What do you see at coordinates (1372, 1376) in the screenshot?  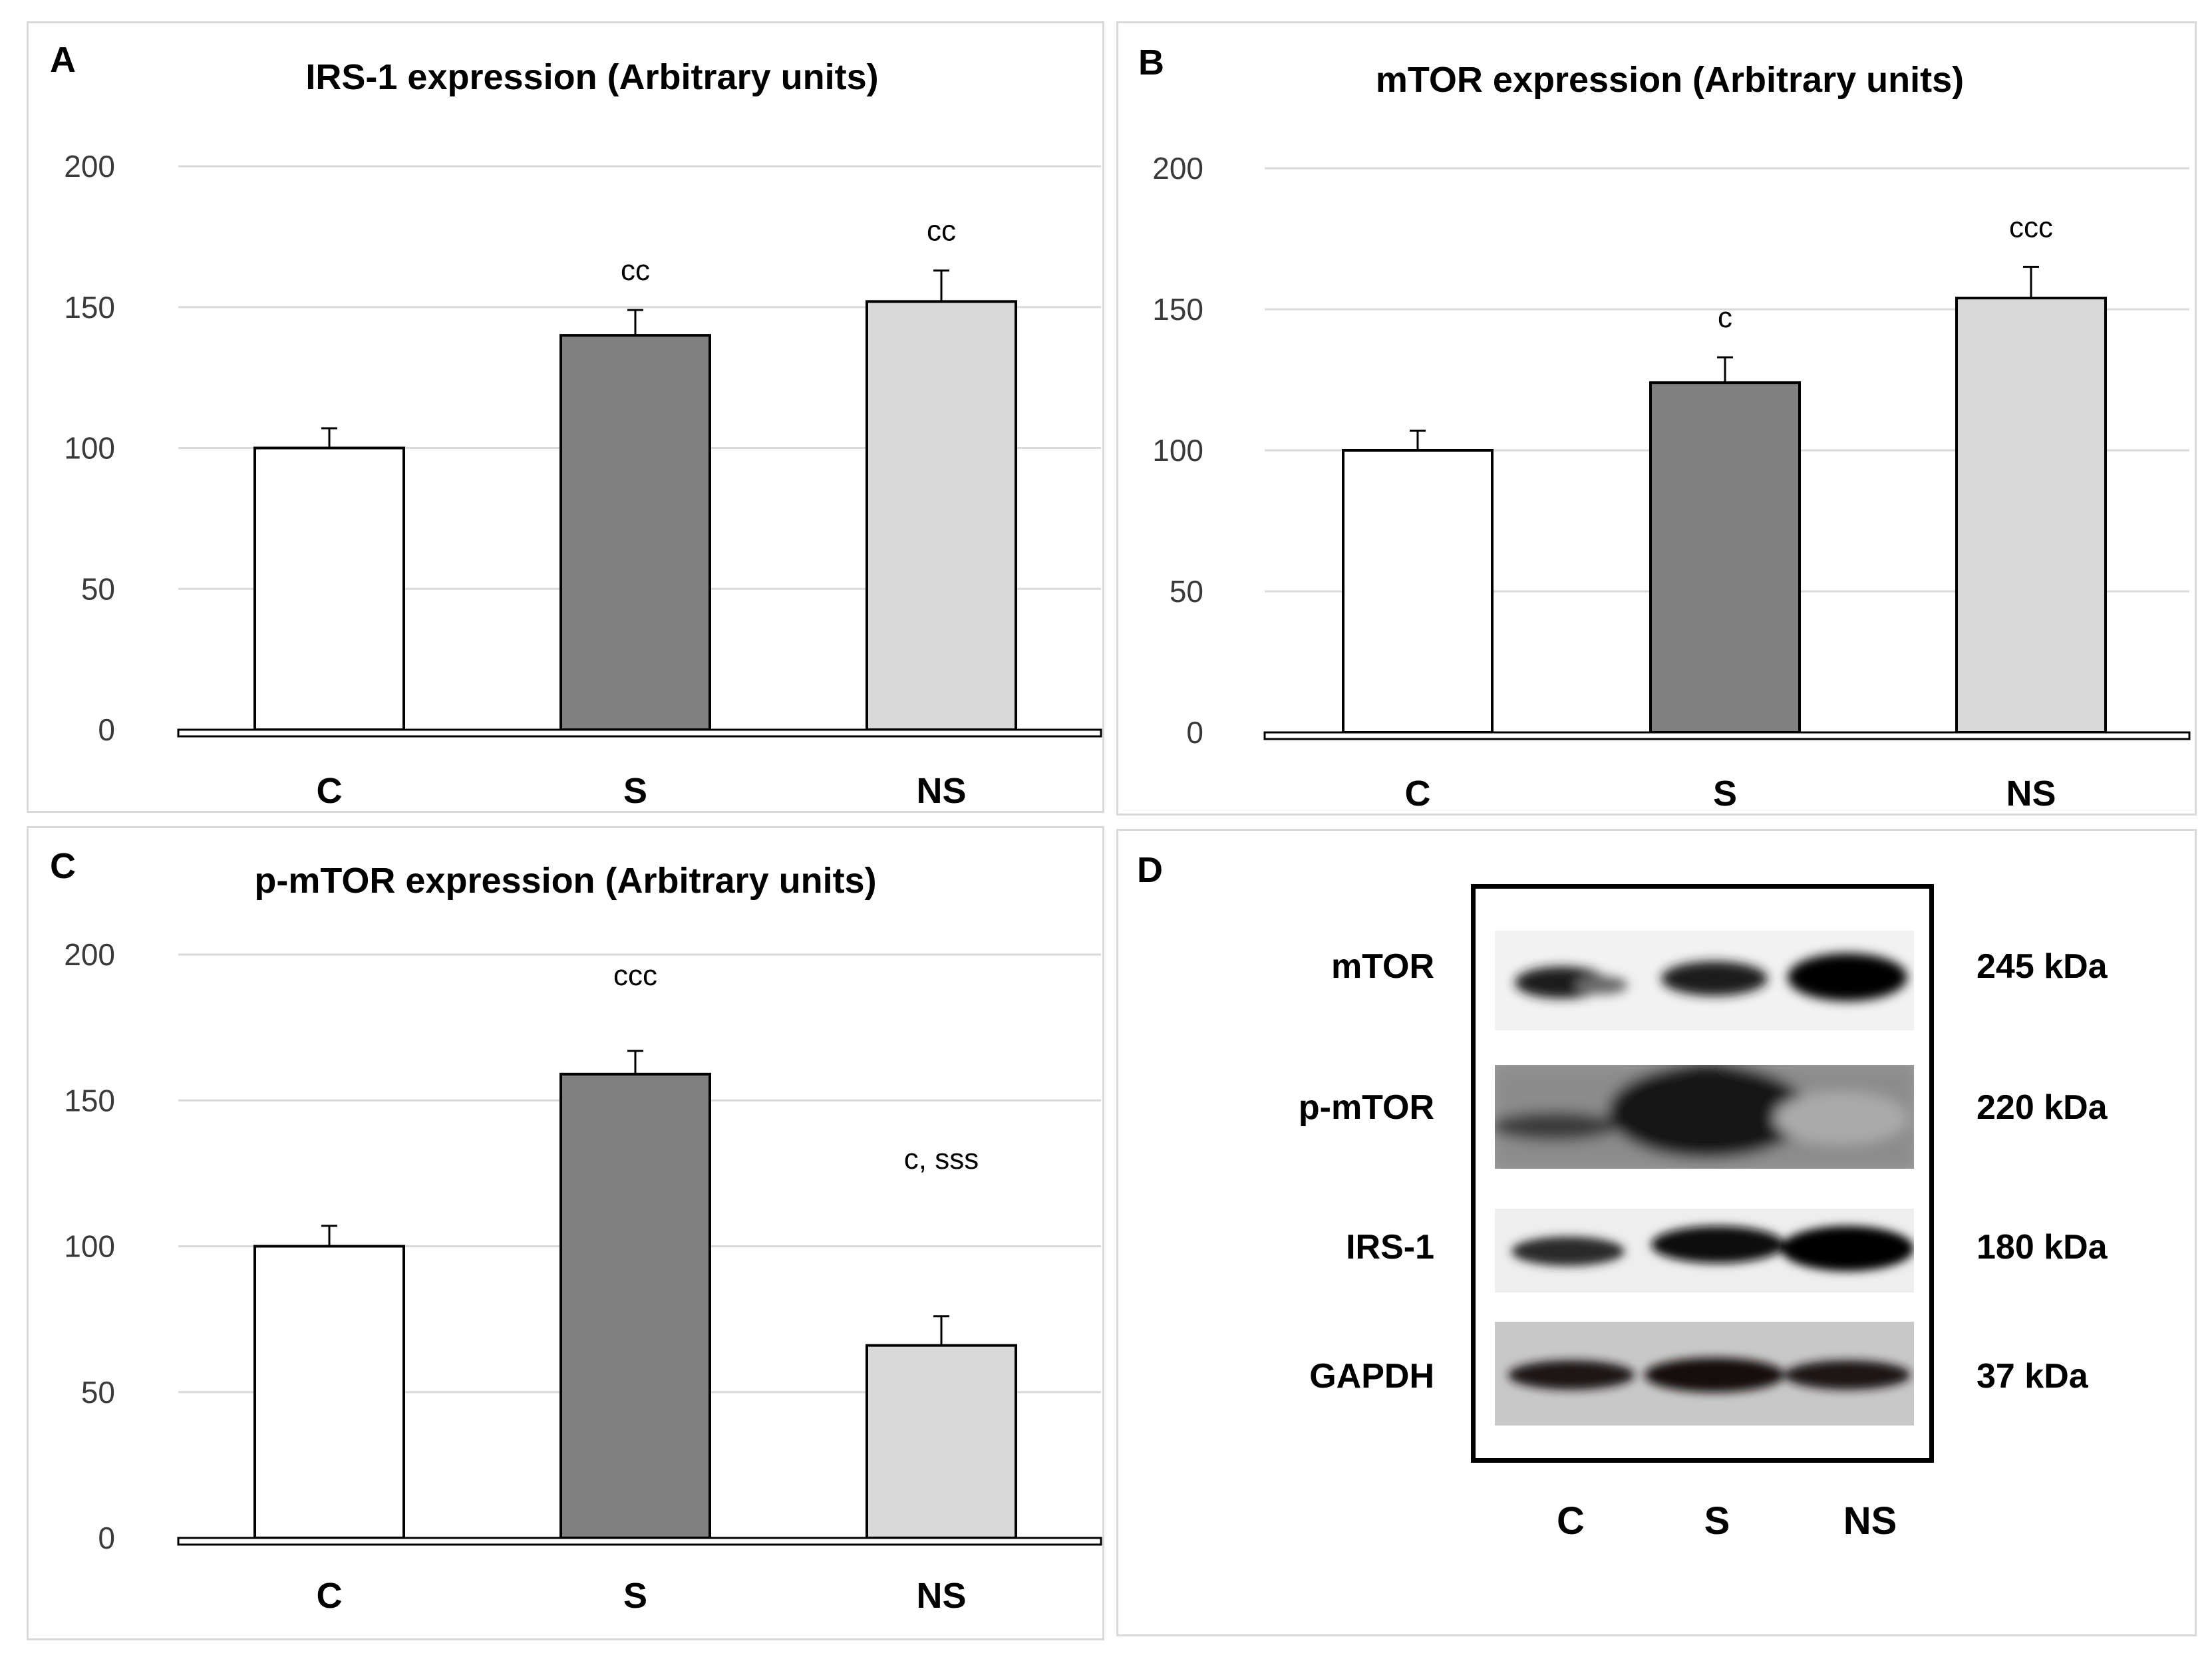 I see `blot-label-gapdh: GAPDH` at bounding box center [1372, 1376].